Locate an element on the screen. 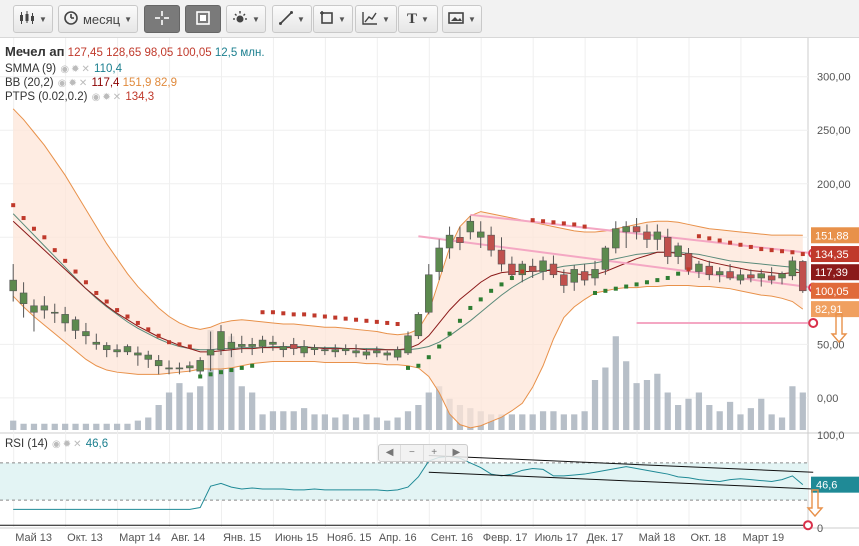 Image resolution: width=859 pixels, height=546 pixels. indicators-button: ▼ is located at coordinates (246, 19).